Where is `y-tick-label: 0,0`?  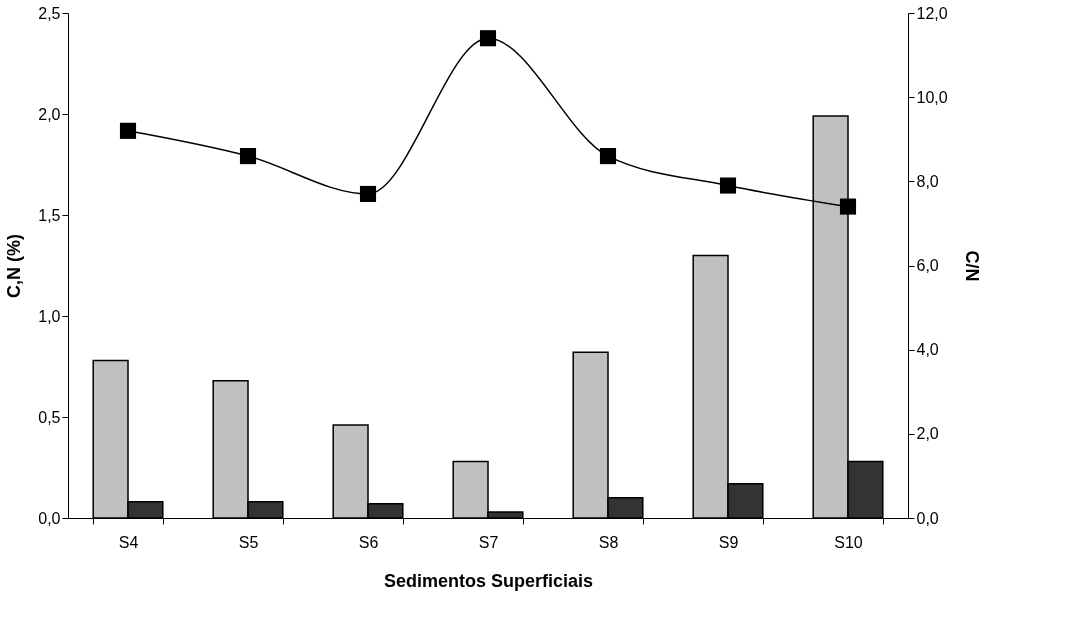 y-tick-label: 0,0 is located at coordinates (49, 518).